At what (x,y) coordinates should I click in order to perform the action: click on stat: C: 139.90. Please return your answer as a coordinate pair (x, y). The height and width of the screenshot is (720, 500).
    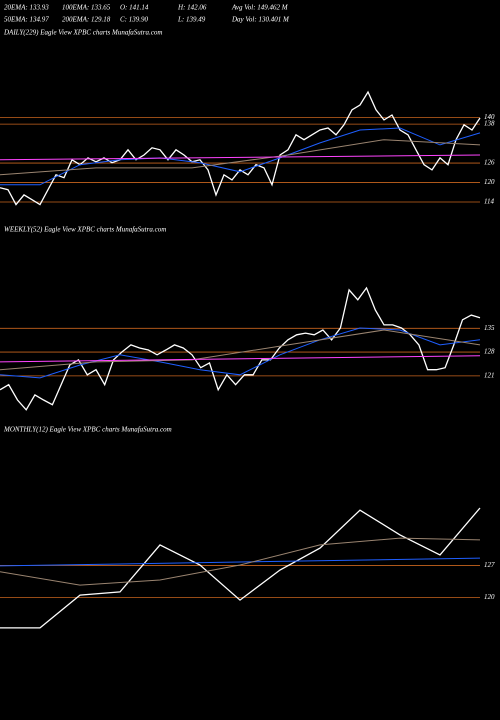
    Looking at the image, I should click on (134, 20).